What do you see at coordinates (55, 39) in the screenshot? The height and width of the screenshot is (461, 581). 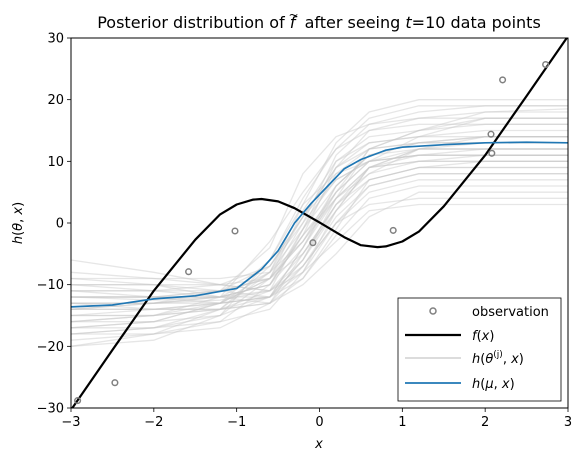 I see `y-tick-label-6: 30` at bounding box center [55, 39].